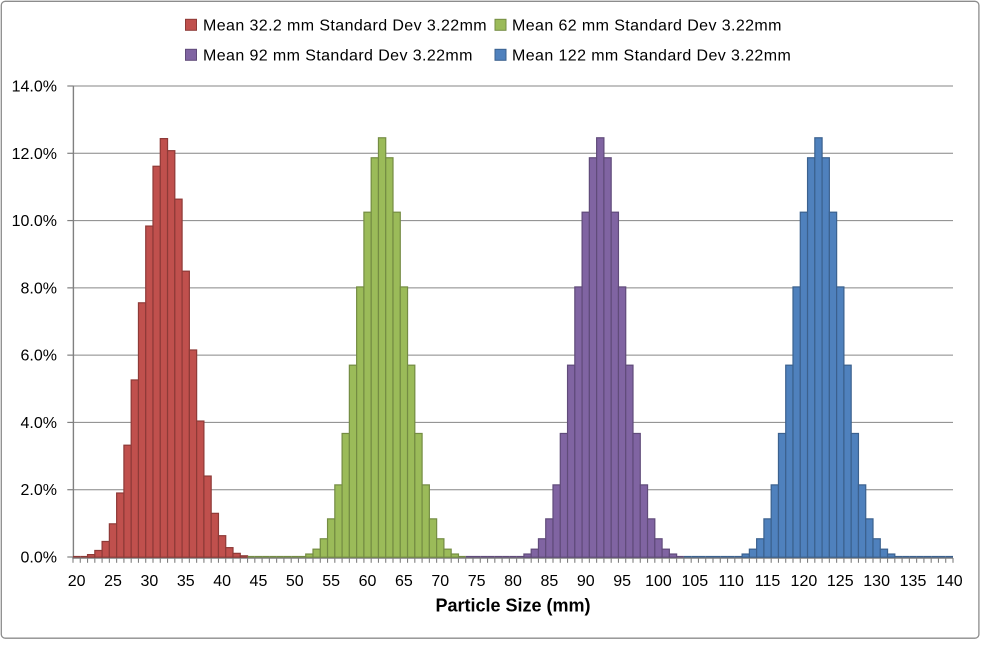 This screenshot has height=646, width=981. I want to click on svg-text: 30, so click(149, 581).